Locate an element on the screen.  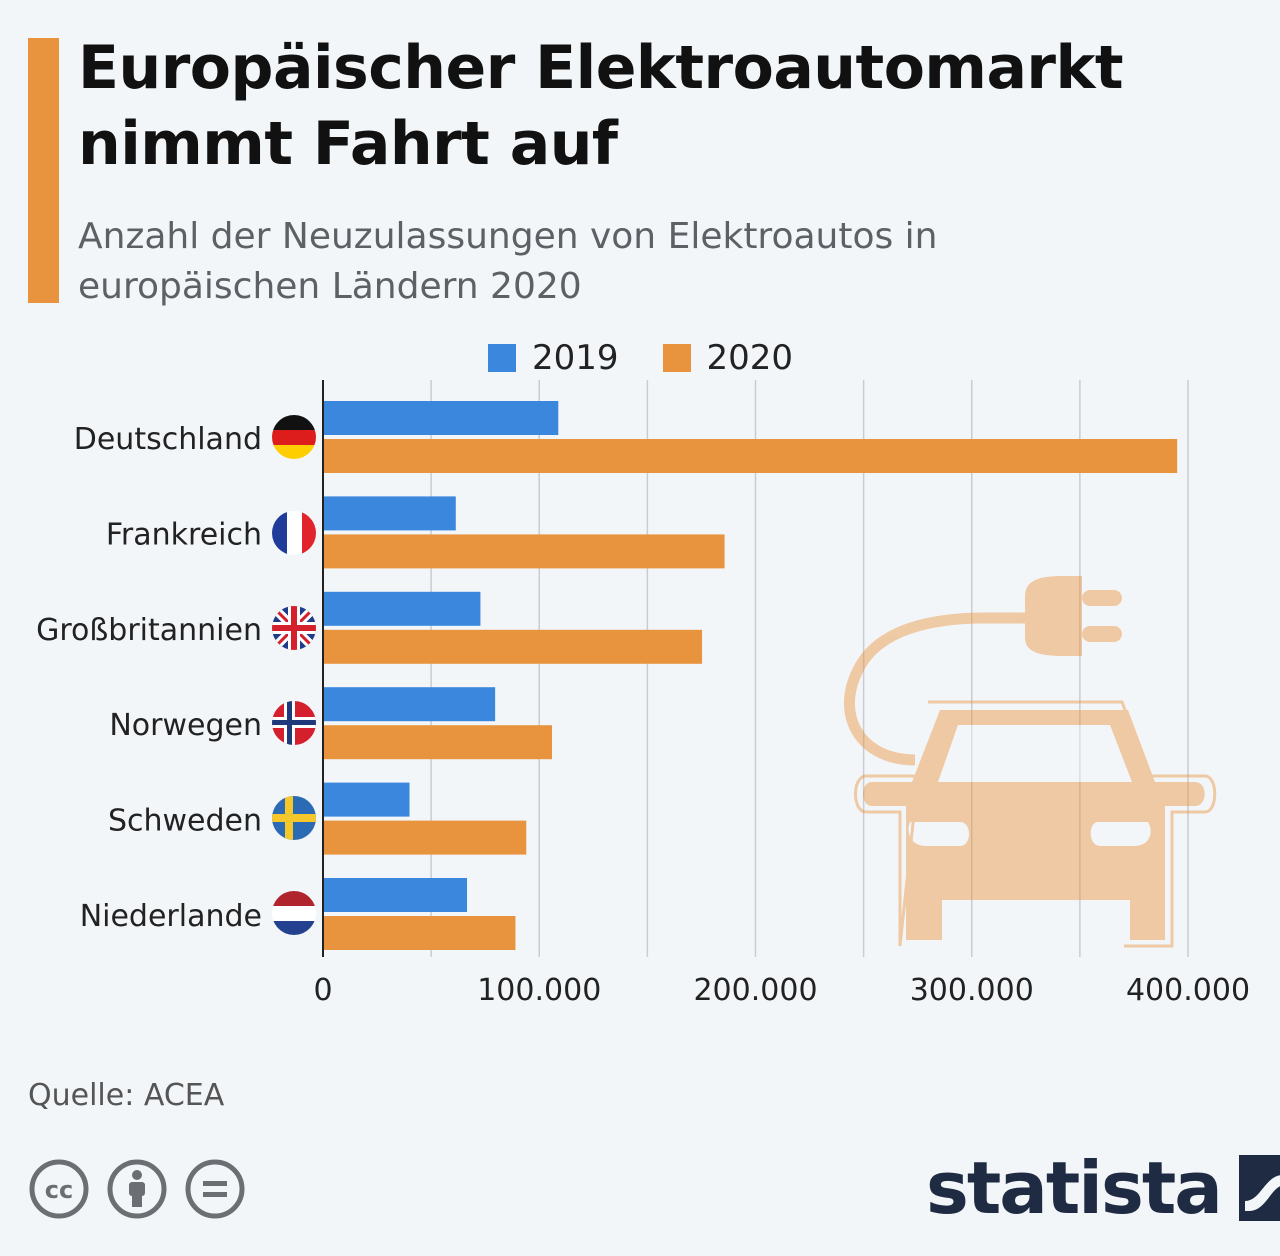
legend-swatch-2020 is located at coordinates (676, 358).